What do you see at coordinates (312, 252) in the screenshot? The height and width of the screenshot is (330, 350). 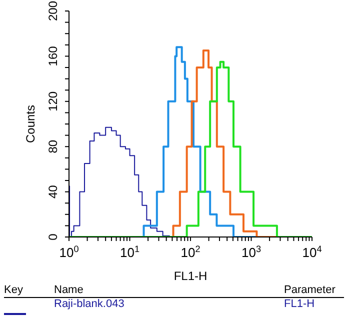 I see `x-tick-label: 10$^{4}$` at bounding box center [312, 252].